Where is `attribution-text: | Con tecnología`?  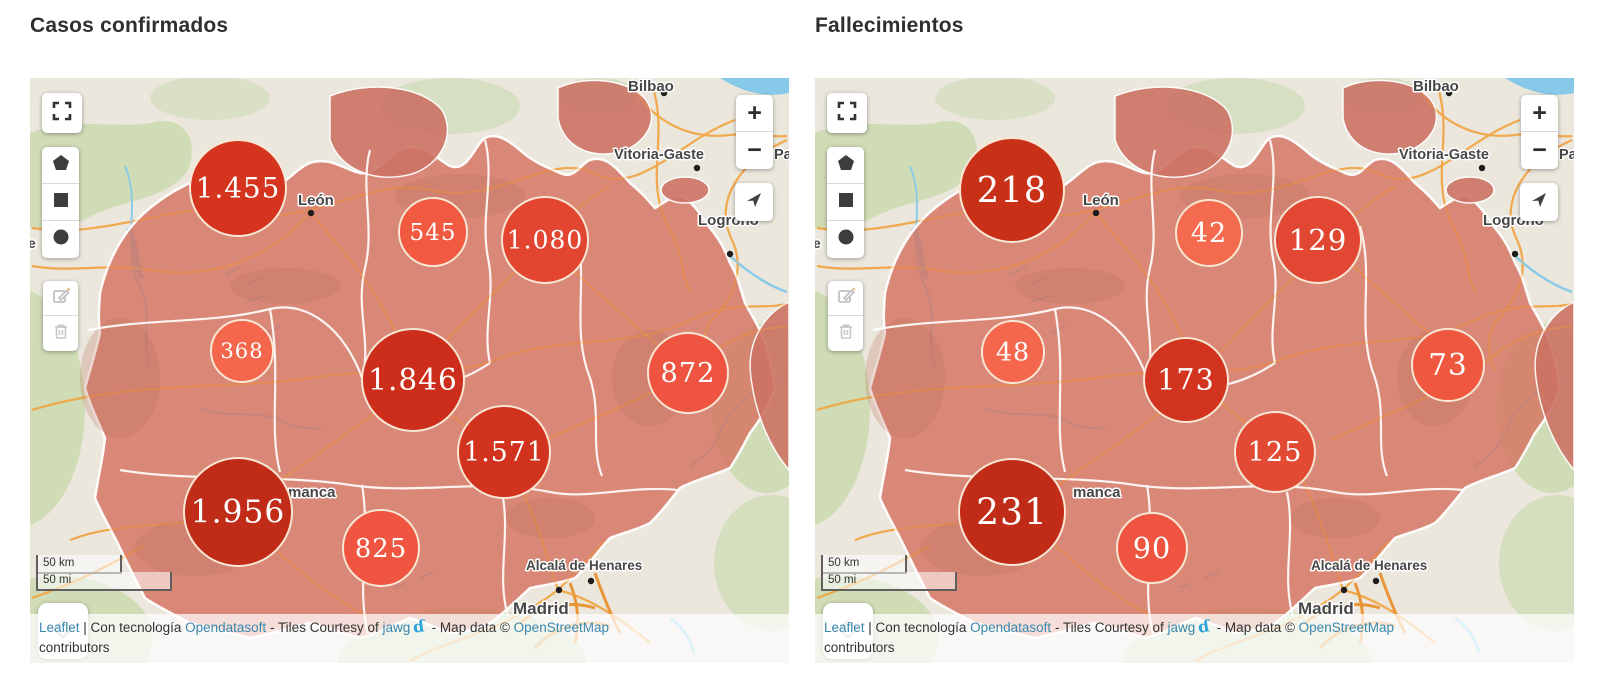
attribution-text: | Con tecnología is located at coordinates (917, 627).